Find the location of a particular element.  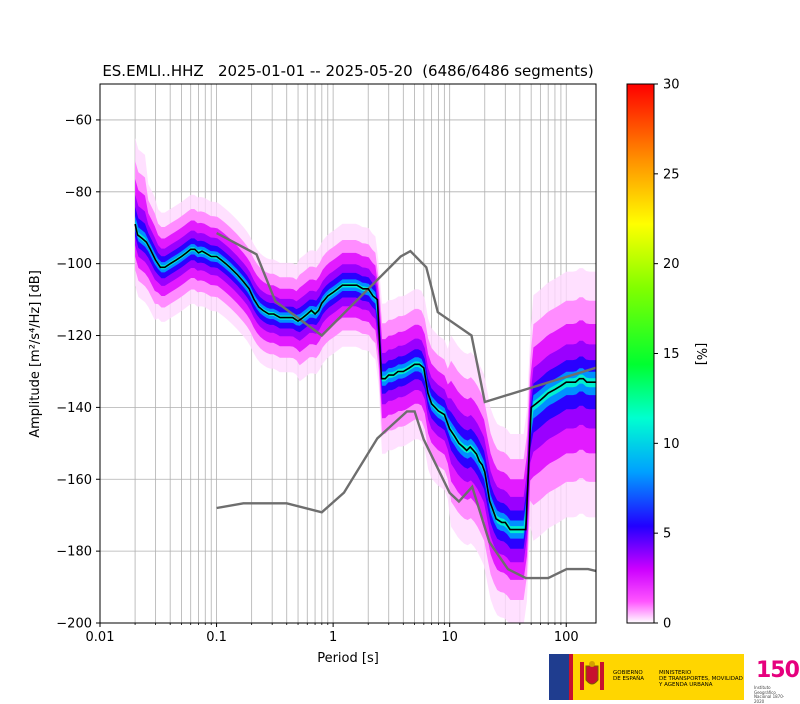

y-tick-label: −200 is located at coordinates (74, 624).